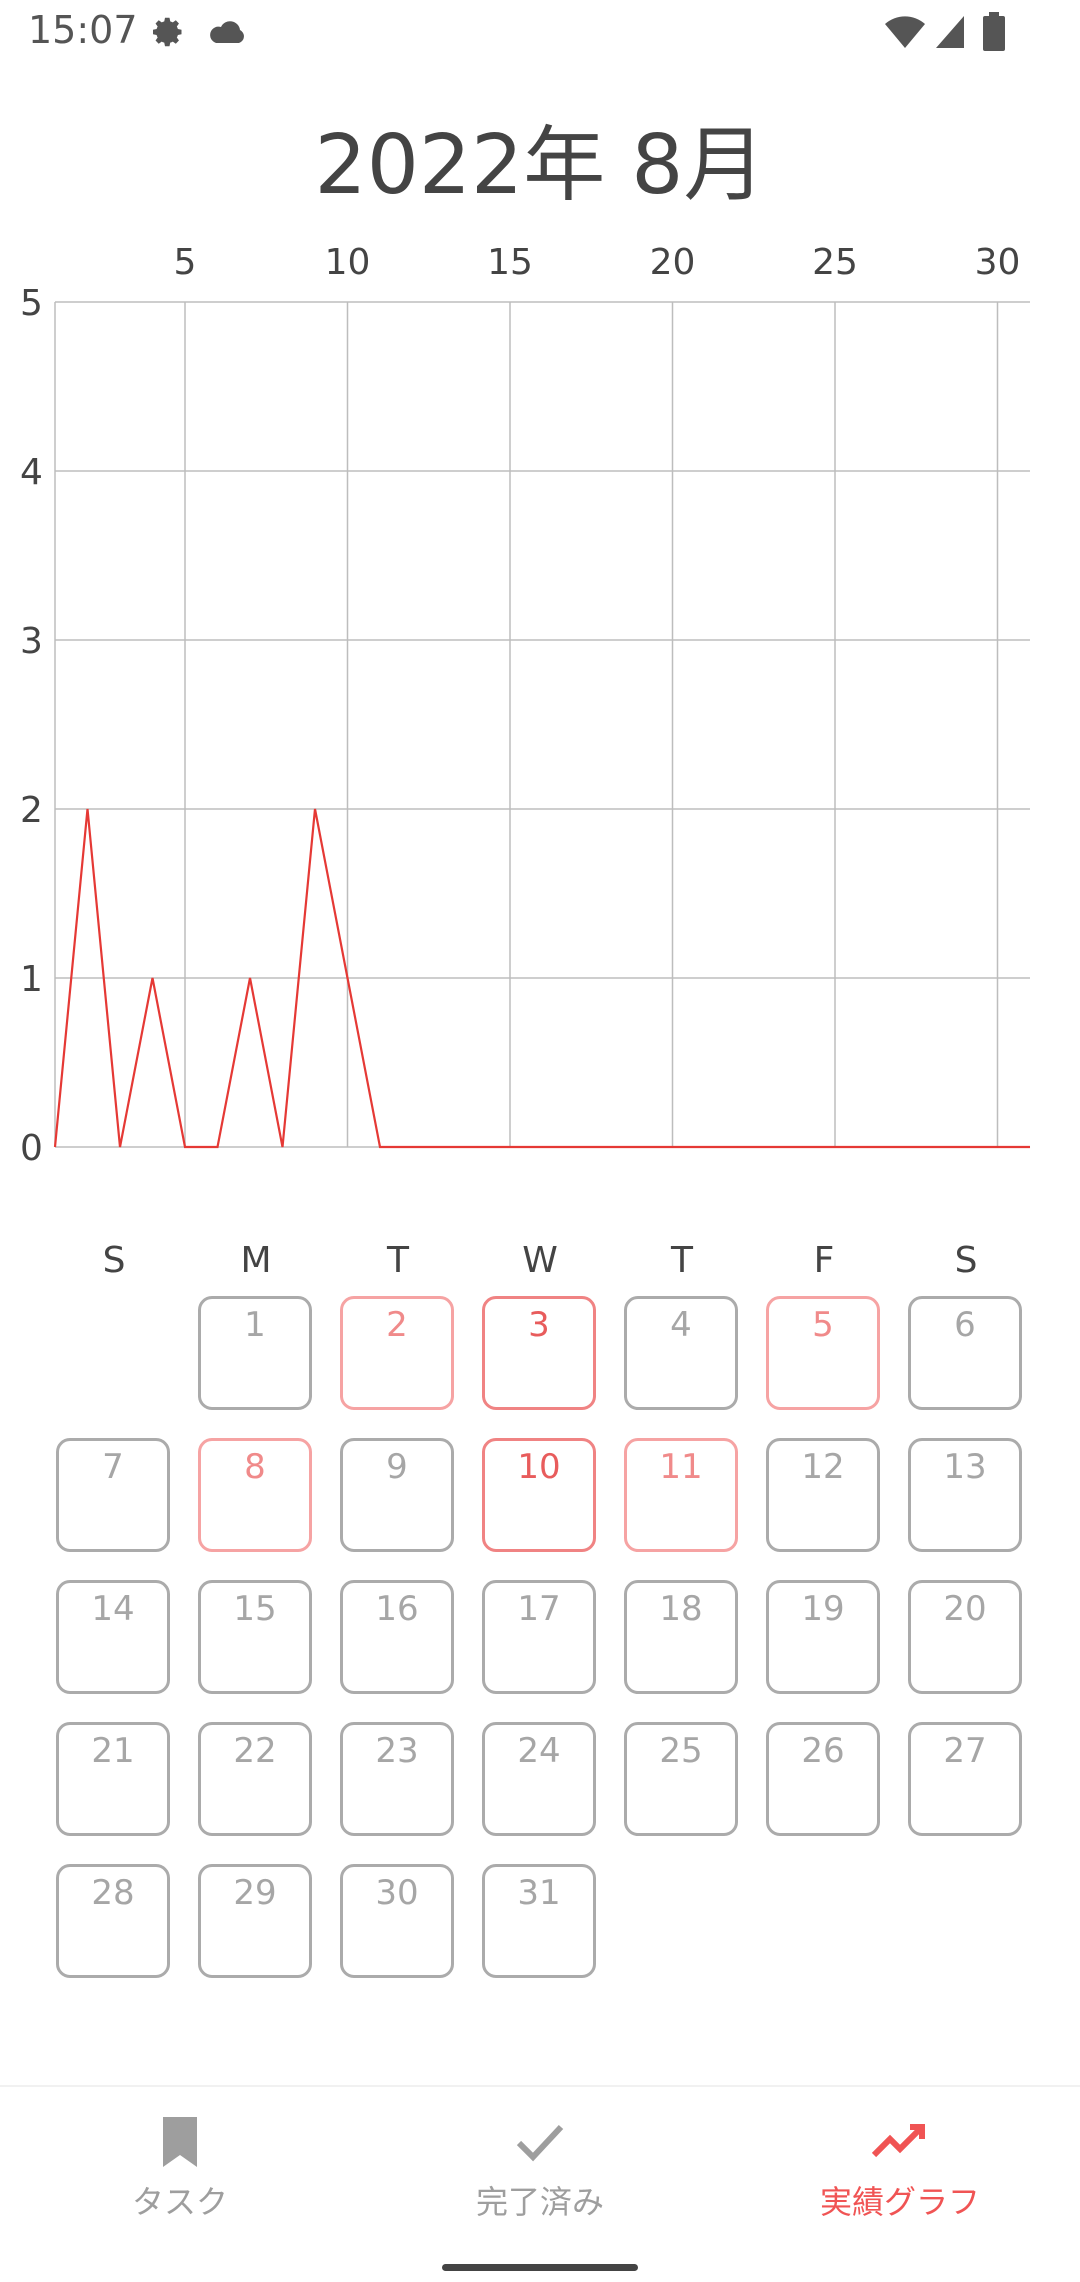 Image resolution: width=1080 pixels, height=2282 pixels. I want to click on nav-tasks: タスク, so click(180, 2170).